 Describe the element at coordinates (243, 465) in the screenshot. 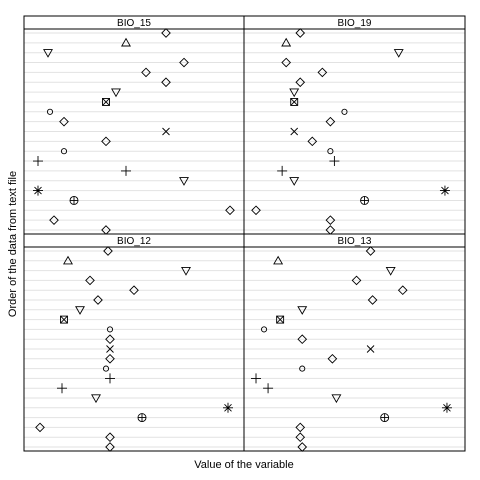

I see `x-axis-title: Value of the variable` at that location.